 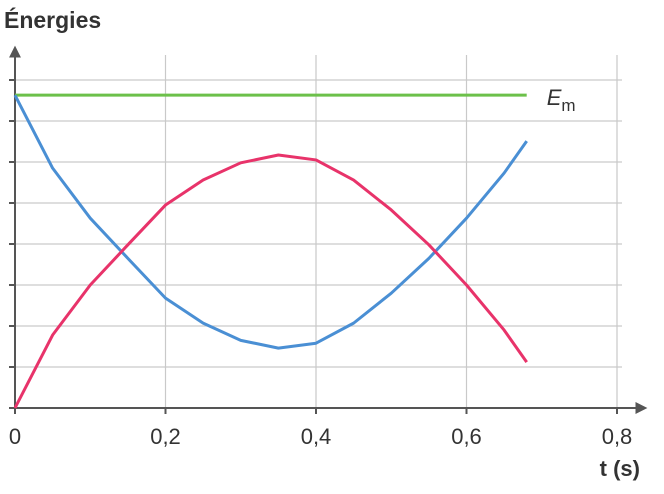 What do you see at coordinates (165, 436) in the screenshot?
I see `x-tick-label: 0,2` at bounding box center [165, 436].